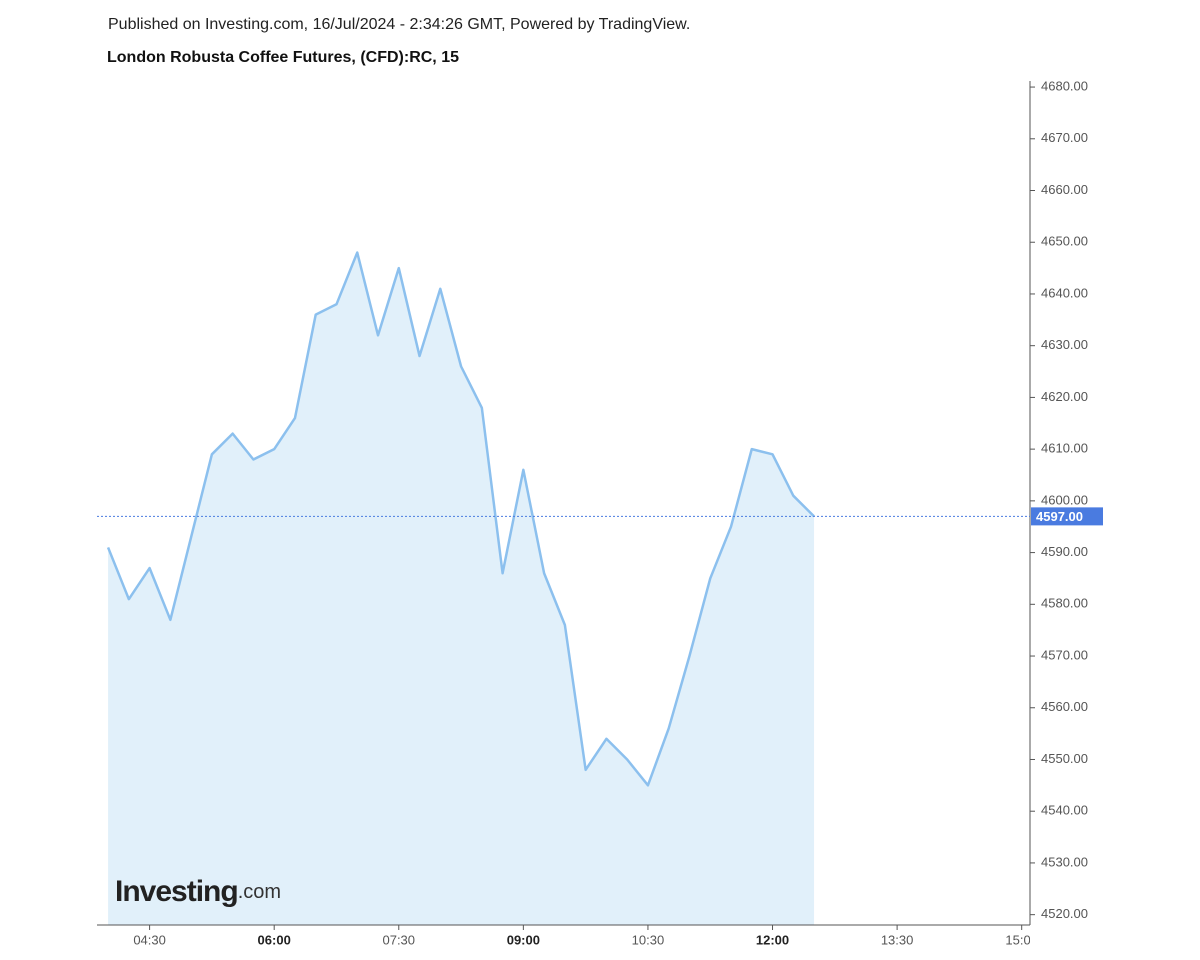  Describe the element at coordinates (1064, 913) in the screenshot. I see `y-tick-label: 4520.00` at that location.